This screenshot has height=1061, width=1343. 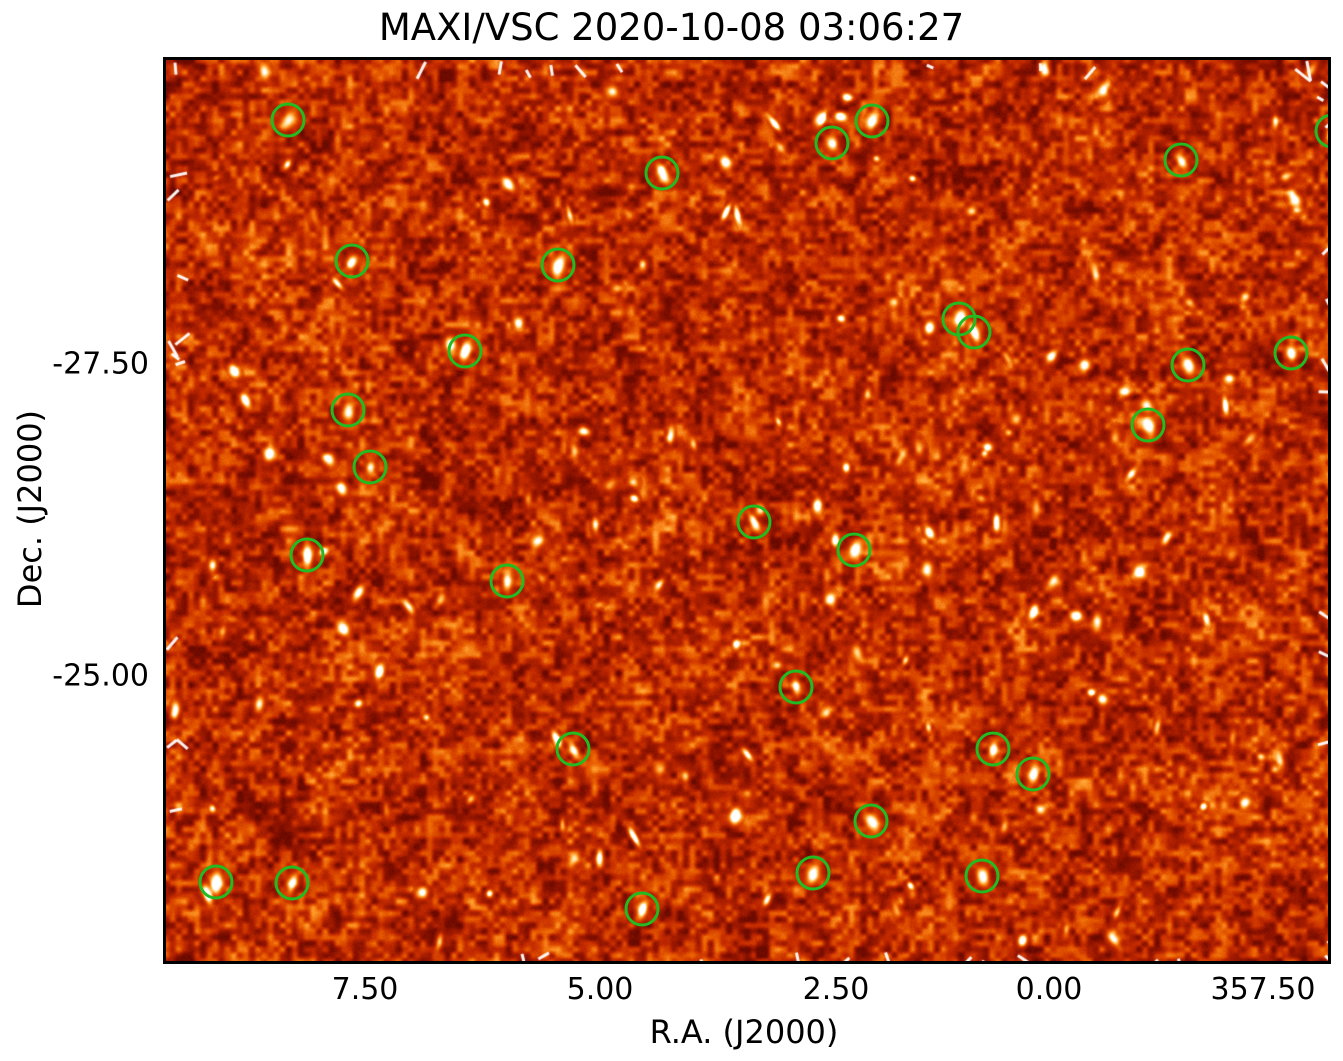 What do you see at coordinates (600, 989) in the screenshot?
I see `x-tick-label: 5.00` at bounding box center [600, 989].